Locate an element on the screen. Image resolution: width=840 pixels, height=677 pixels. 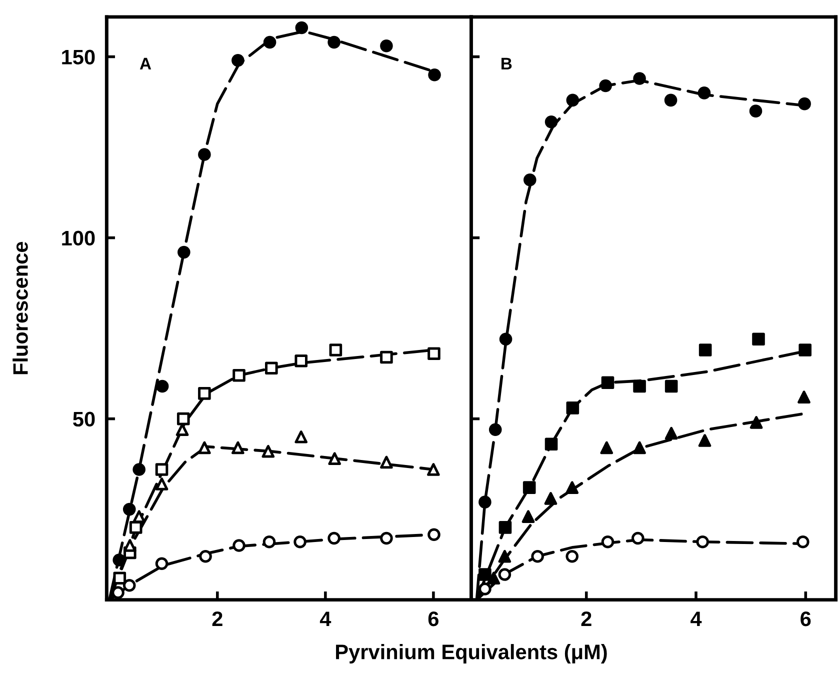
y-tick-label: 150 is located at coordinates (78, 57).